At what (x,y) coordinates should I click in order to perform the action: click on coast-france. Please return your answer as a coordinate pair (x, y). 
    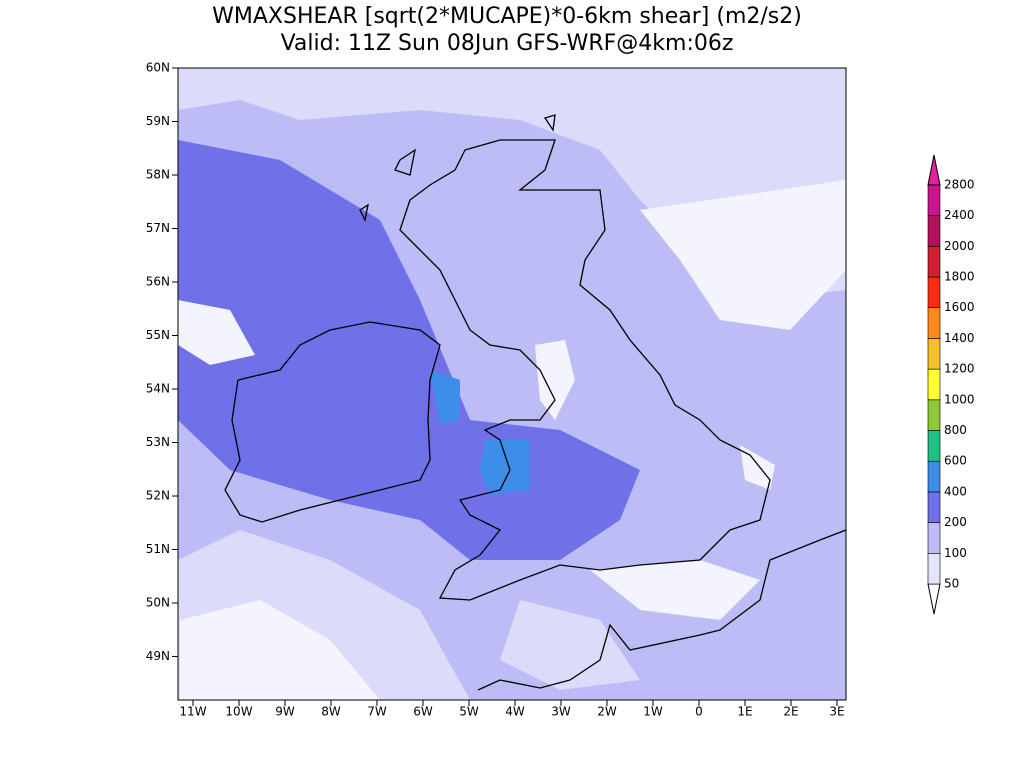
    Looking at the image, I should click on (661, 610).